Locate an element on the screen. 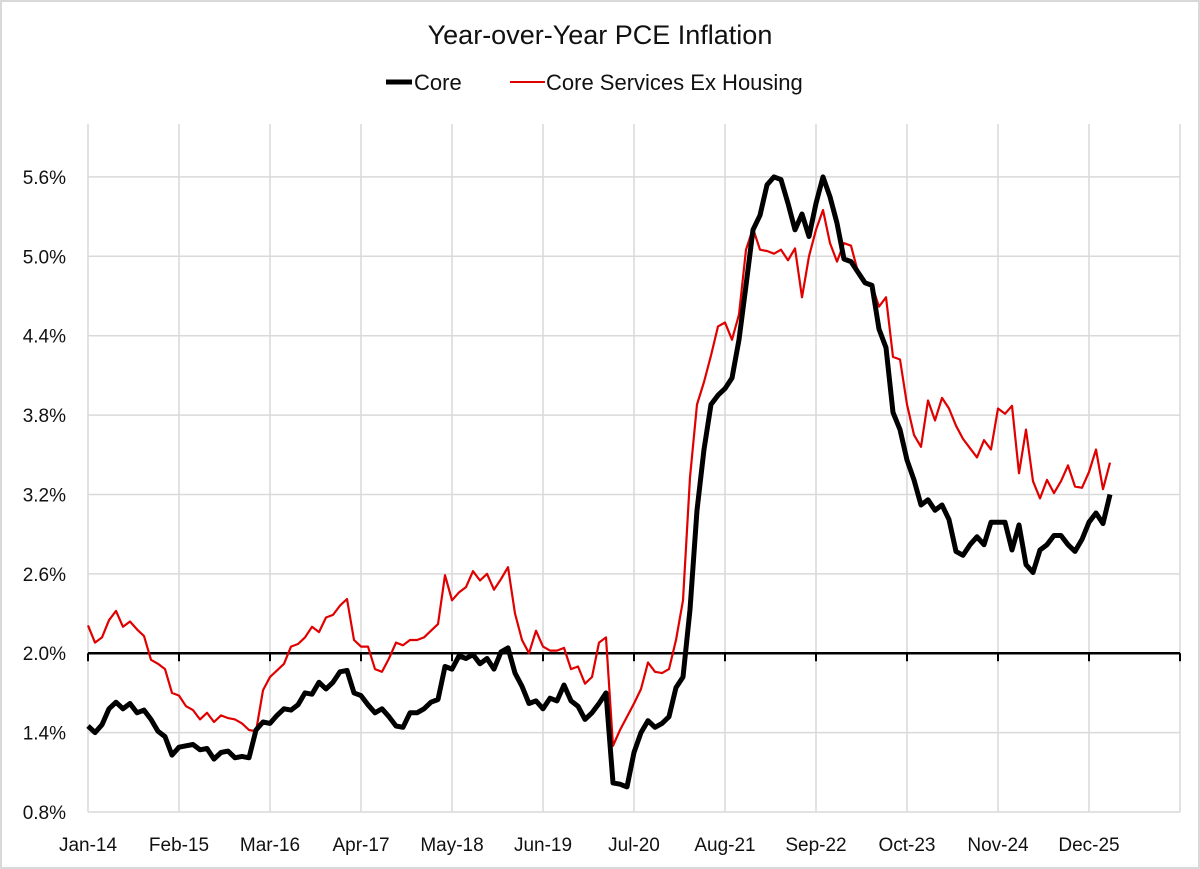 This screenshot has width=1200, height=869. y-axis-tick-labels: 0.8% 1.4% 2.0% 2.6% 3.2% 3.8% 4.4% 5.0% 5.6% is located at coordinates (44, 496).